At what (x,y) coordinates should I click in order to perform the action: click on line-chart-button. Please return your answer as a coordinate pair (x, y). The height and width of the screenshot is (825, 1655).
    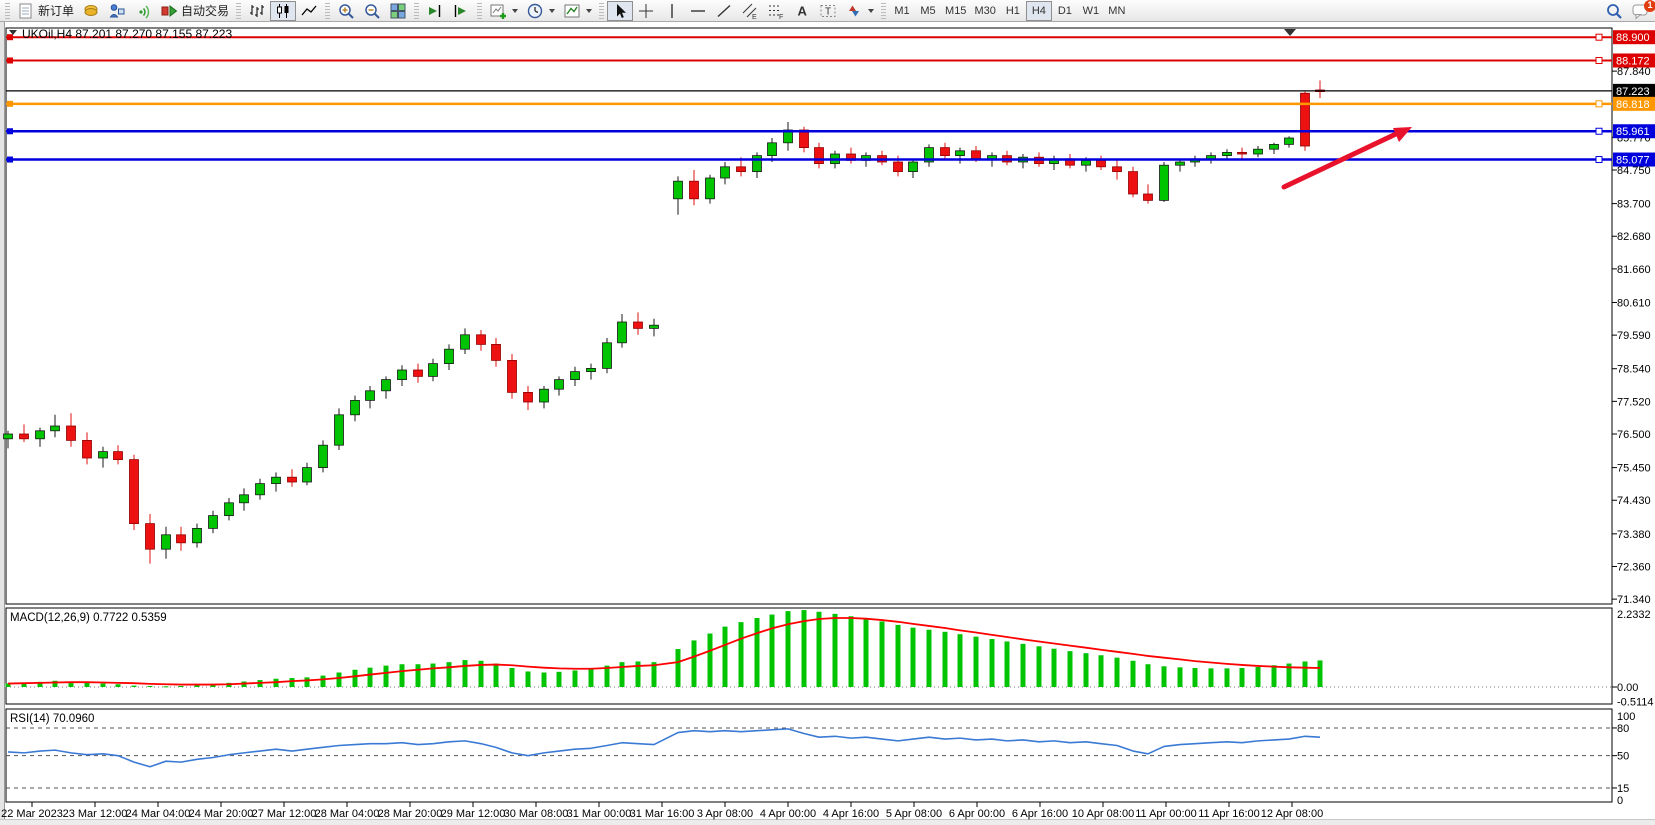
    Looking at the image, I should click on (309, 11).